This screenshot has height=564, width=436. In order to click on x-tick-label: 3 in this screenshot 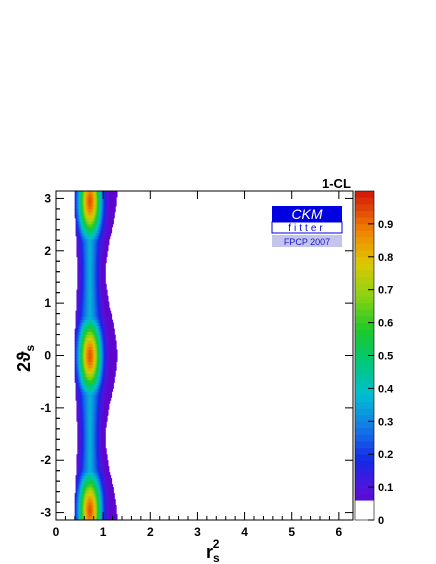, I will do `click(197, 532)`.